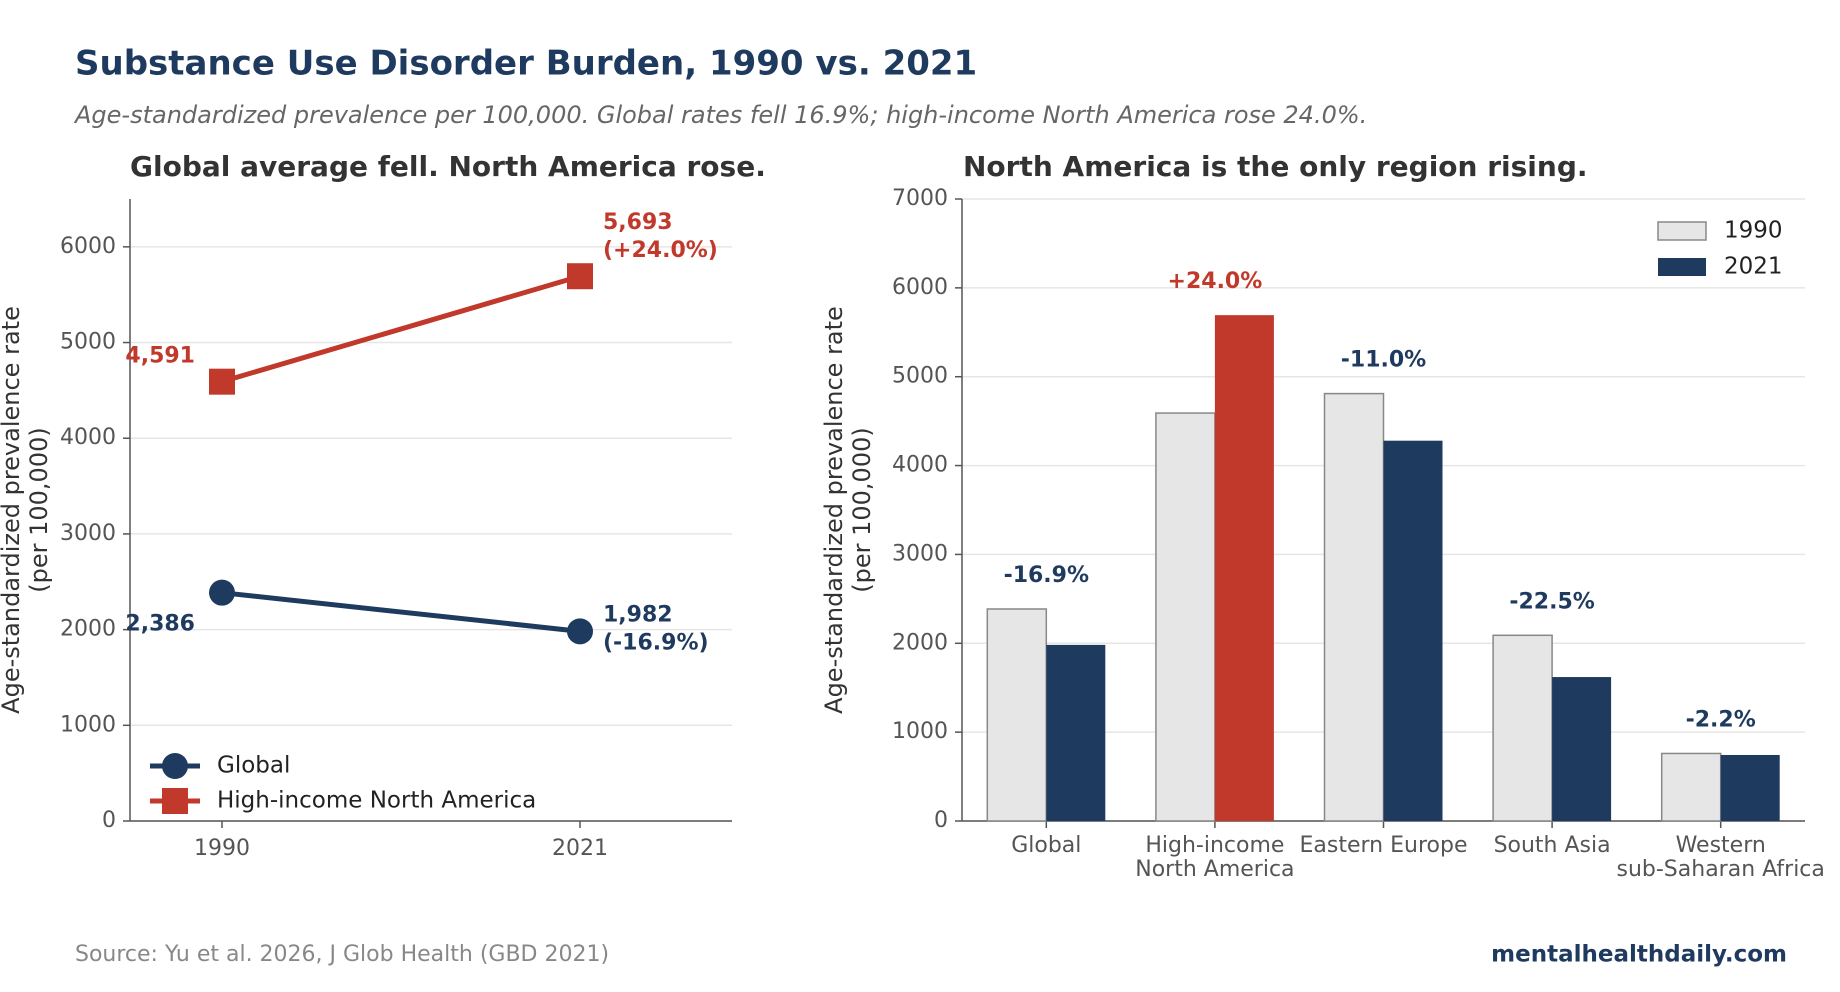  I want to click on x-tick-label: Global, so click(1046, 845).